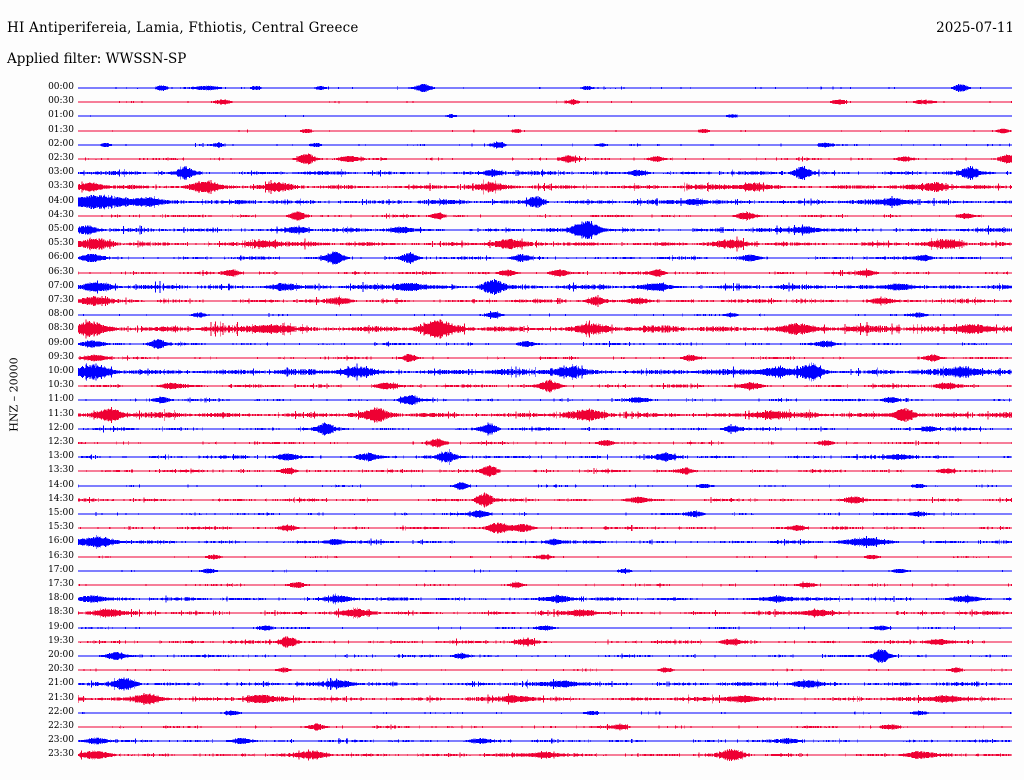 This screenshot has width=1024, height=780. I want to click on trace-row: 16:00, so click(512, 542).